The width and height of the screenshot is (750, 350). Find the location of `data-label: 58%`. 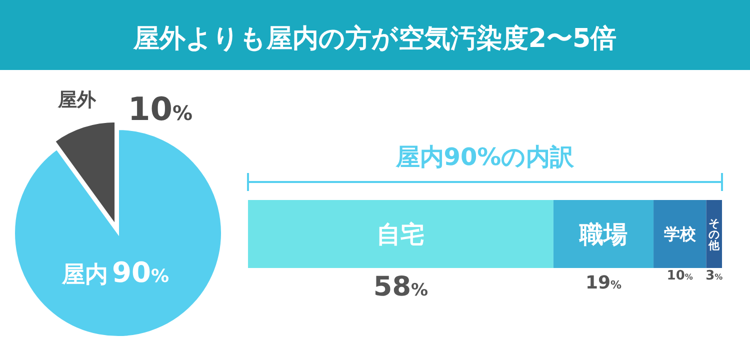

data-label: 58% is located at coordinates (400, 287).